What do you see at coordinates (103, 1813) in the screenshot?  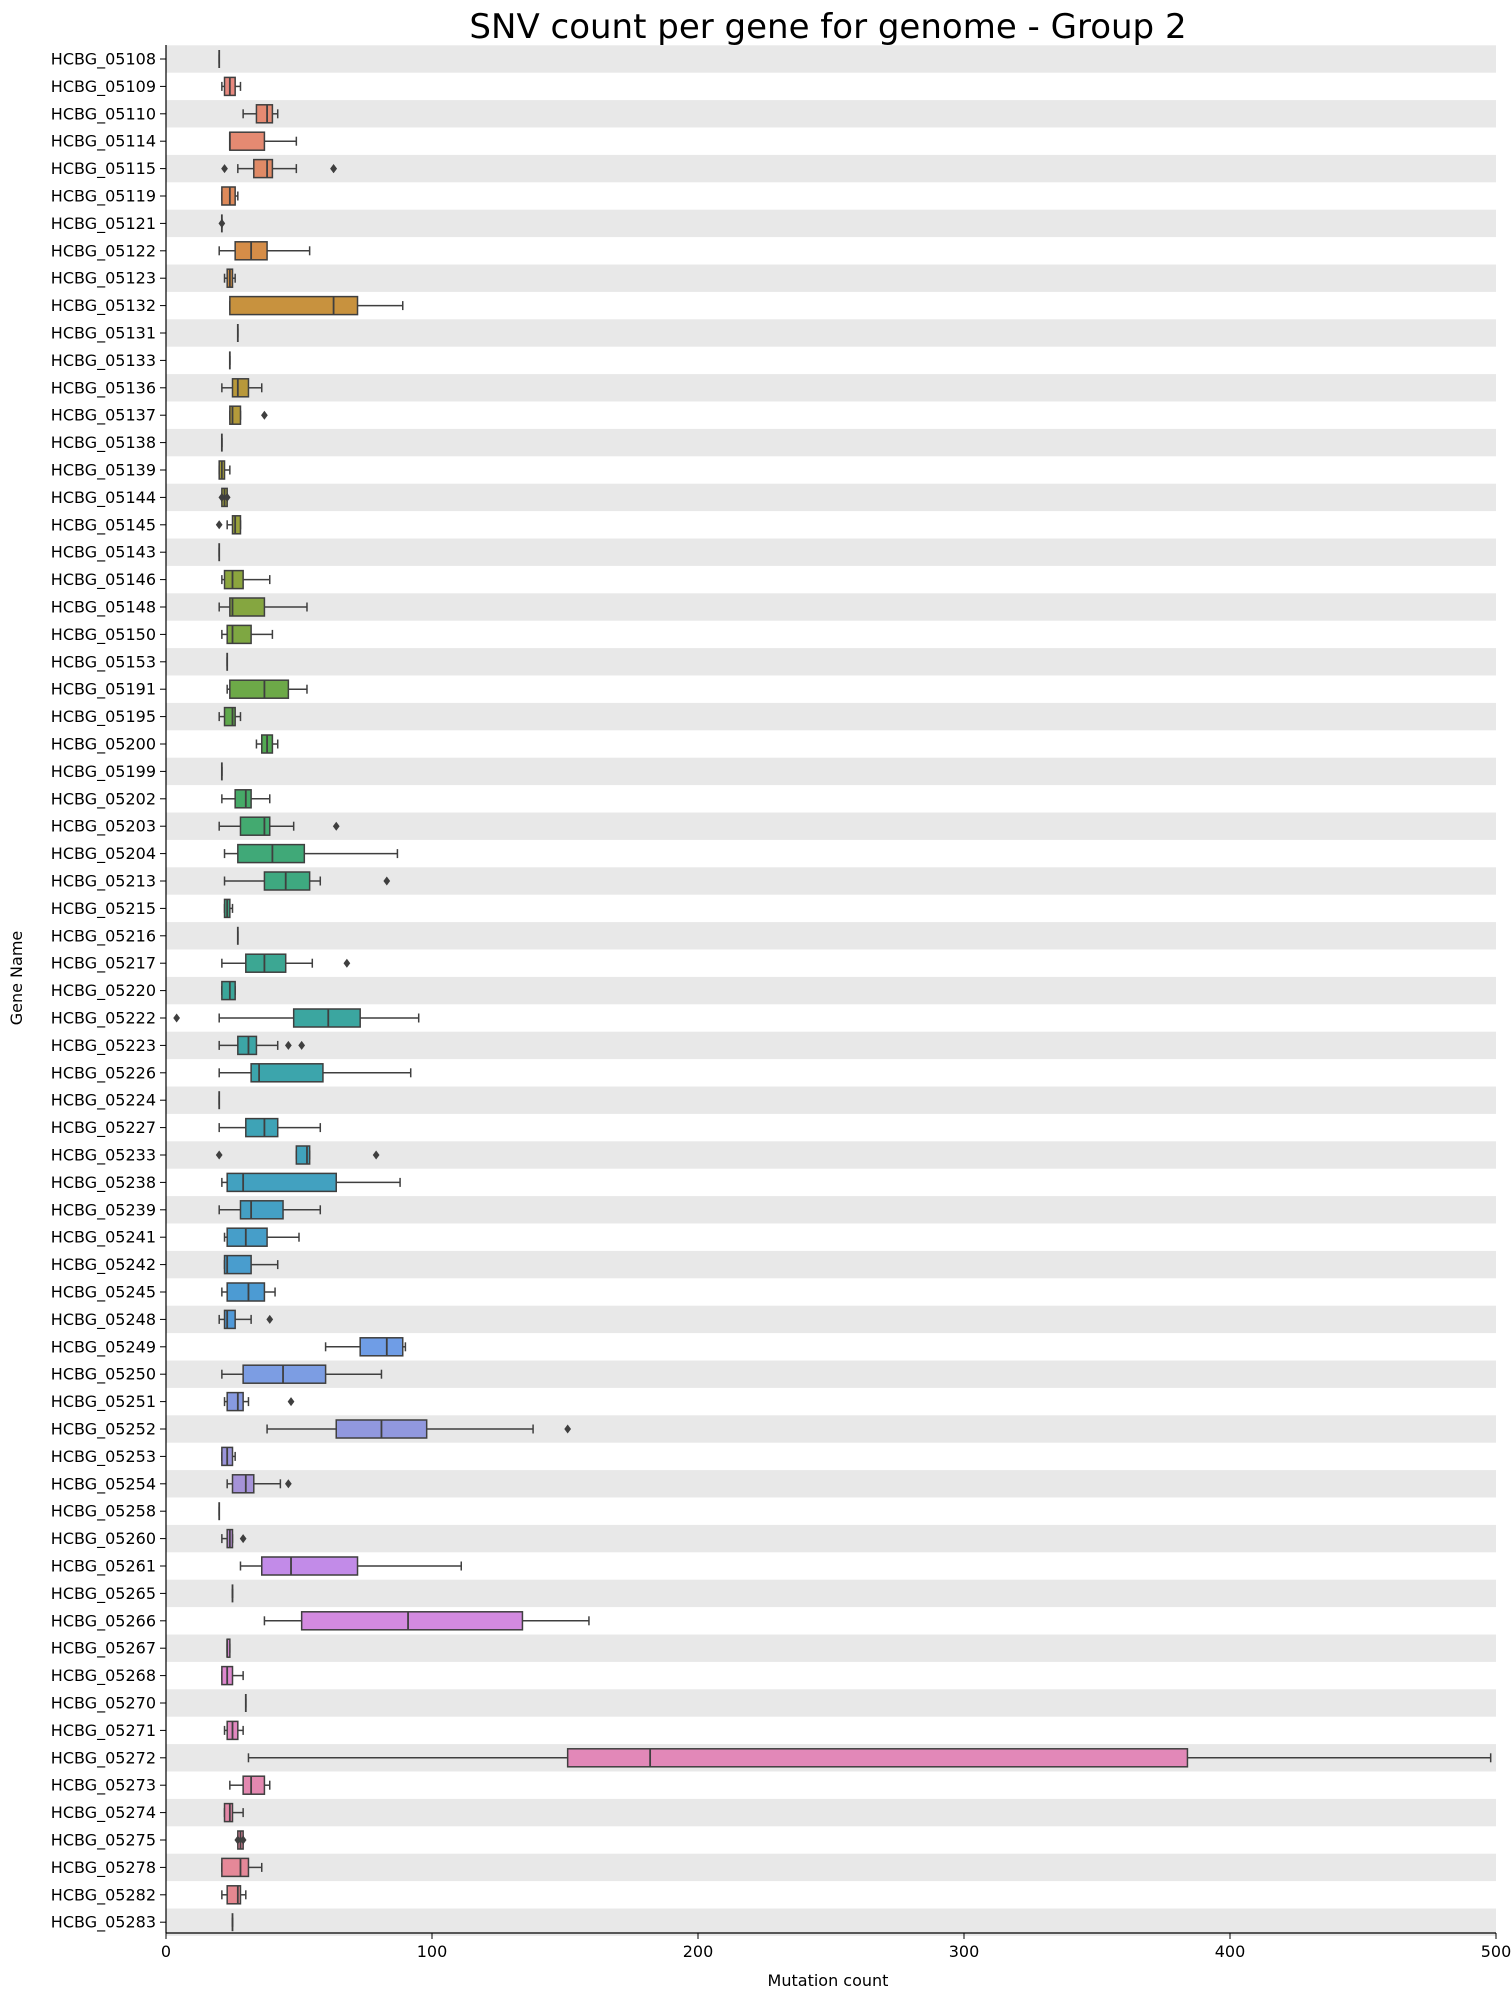 I see `y-tick-label: HCBG_05274` at bounding box center [103, 1813].